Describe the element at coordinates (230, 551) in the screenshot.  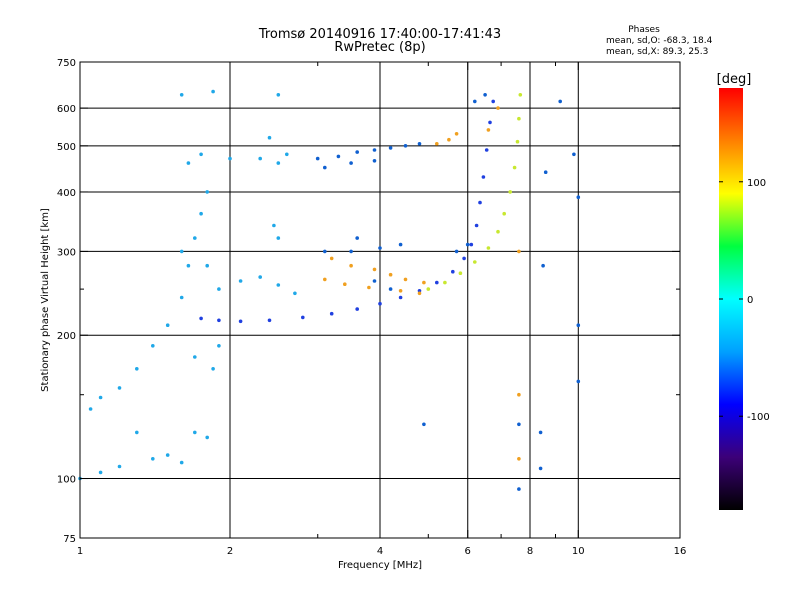
I see `x-tick-label: 2` at that location.